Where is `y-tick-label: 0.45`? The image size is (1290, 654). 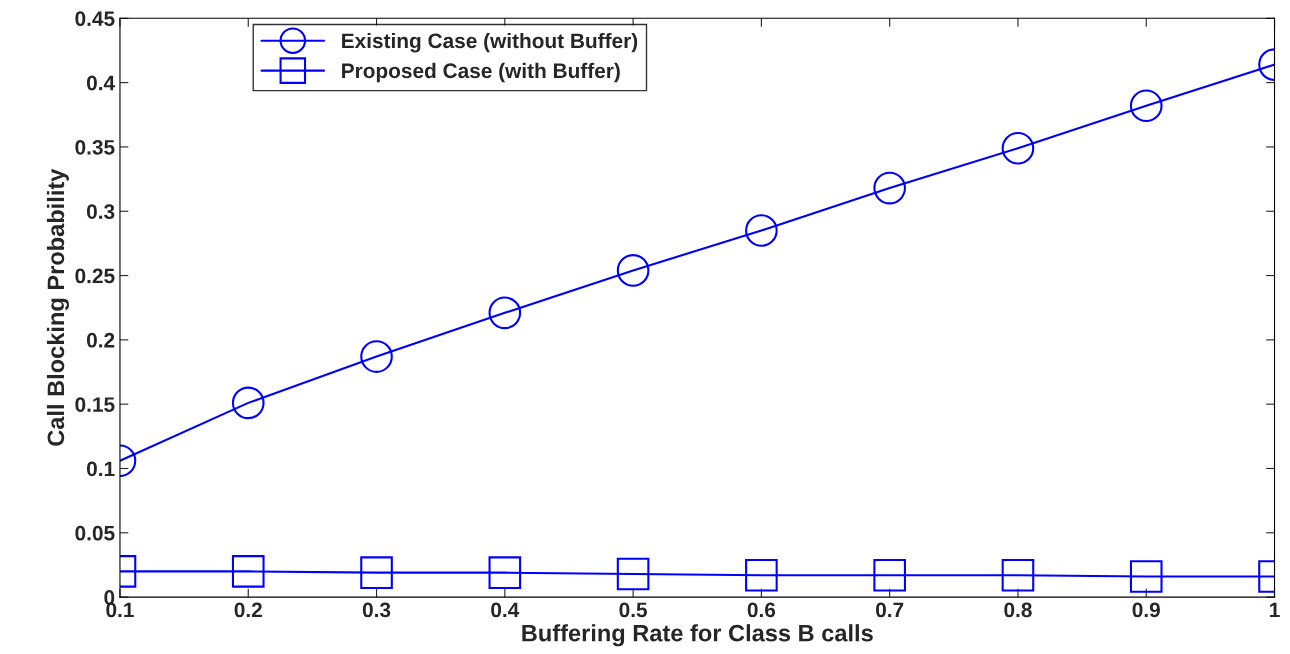 y-tick-label: 0.45 is located at coordinates (95, 19).